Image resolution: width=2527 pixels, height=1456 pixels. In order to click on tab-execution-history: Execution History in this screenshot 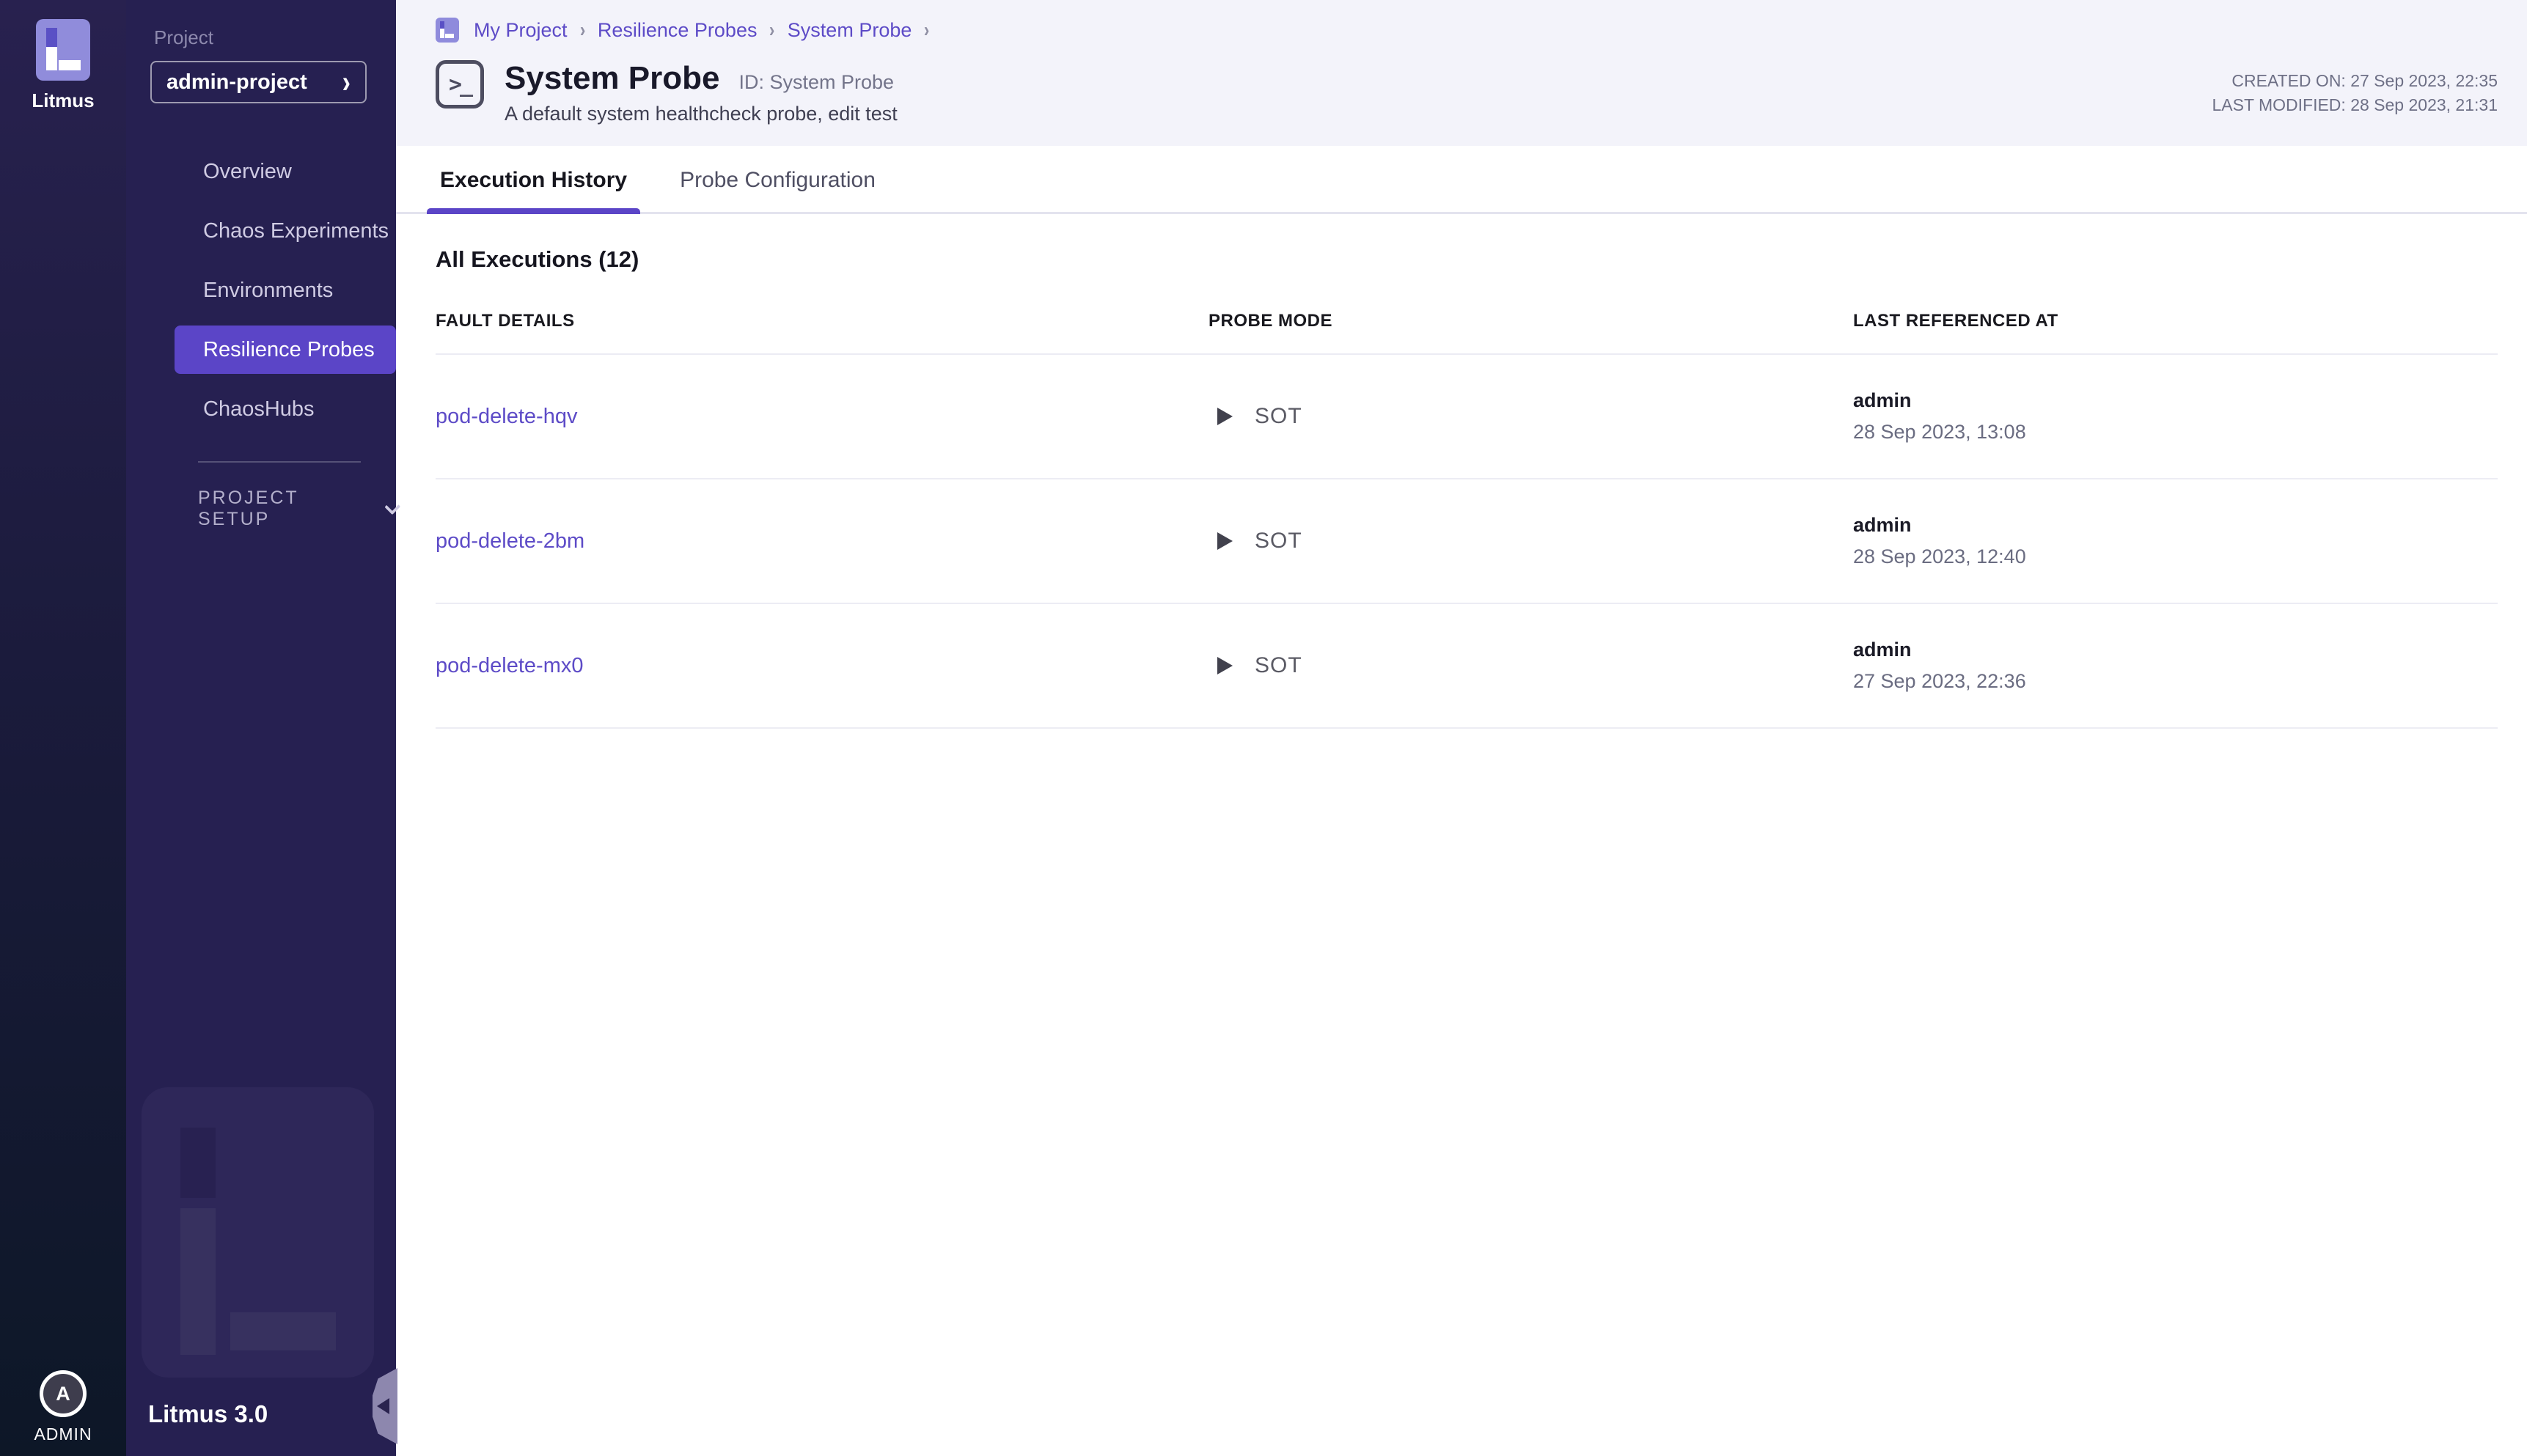, I will do `click(533, 180)`.